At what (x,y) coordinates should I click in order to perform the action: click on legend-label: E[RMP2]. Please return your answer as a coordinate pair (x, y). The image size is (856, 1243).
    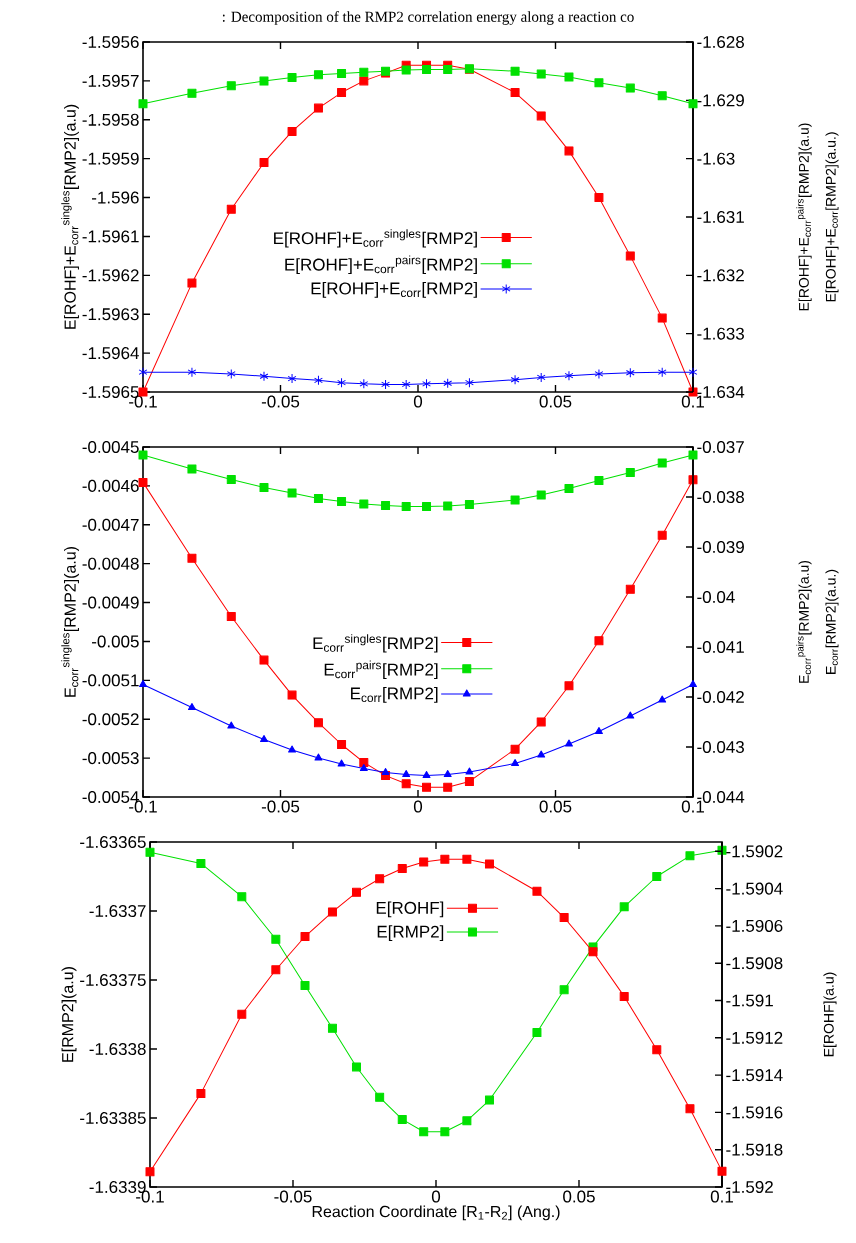
    Looking at the image, I should click on (410, 933).